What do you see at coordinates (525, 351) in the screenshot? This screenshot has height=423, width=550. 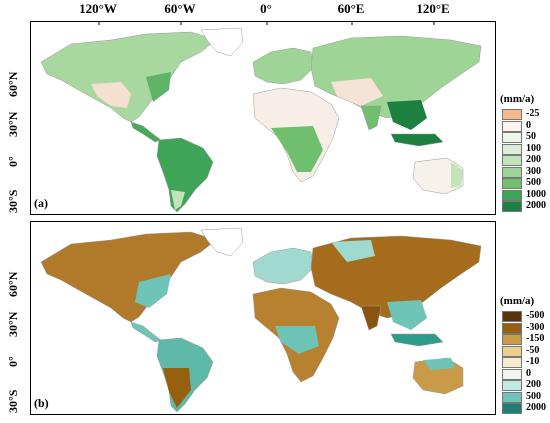 I see `legend-item: -50` at bounding box center [525, 351].